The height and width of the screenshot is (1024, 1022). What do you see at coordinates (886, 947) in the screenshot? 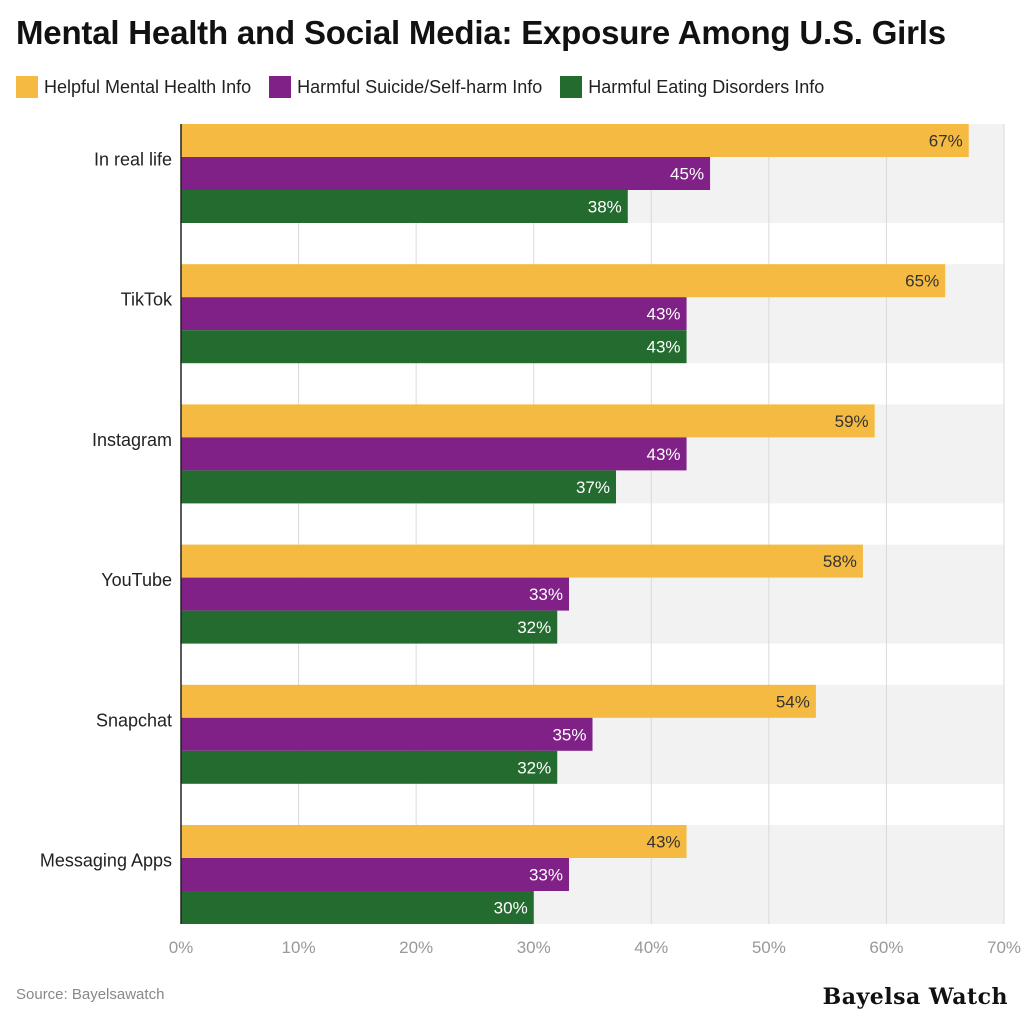
I see `x-tick-label: 60%` at bounding box center [886, 947].